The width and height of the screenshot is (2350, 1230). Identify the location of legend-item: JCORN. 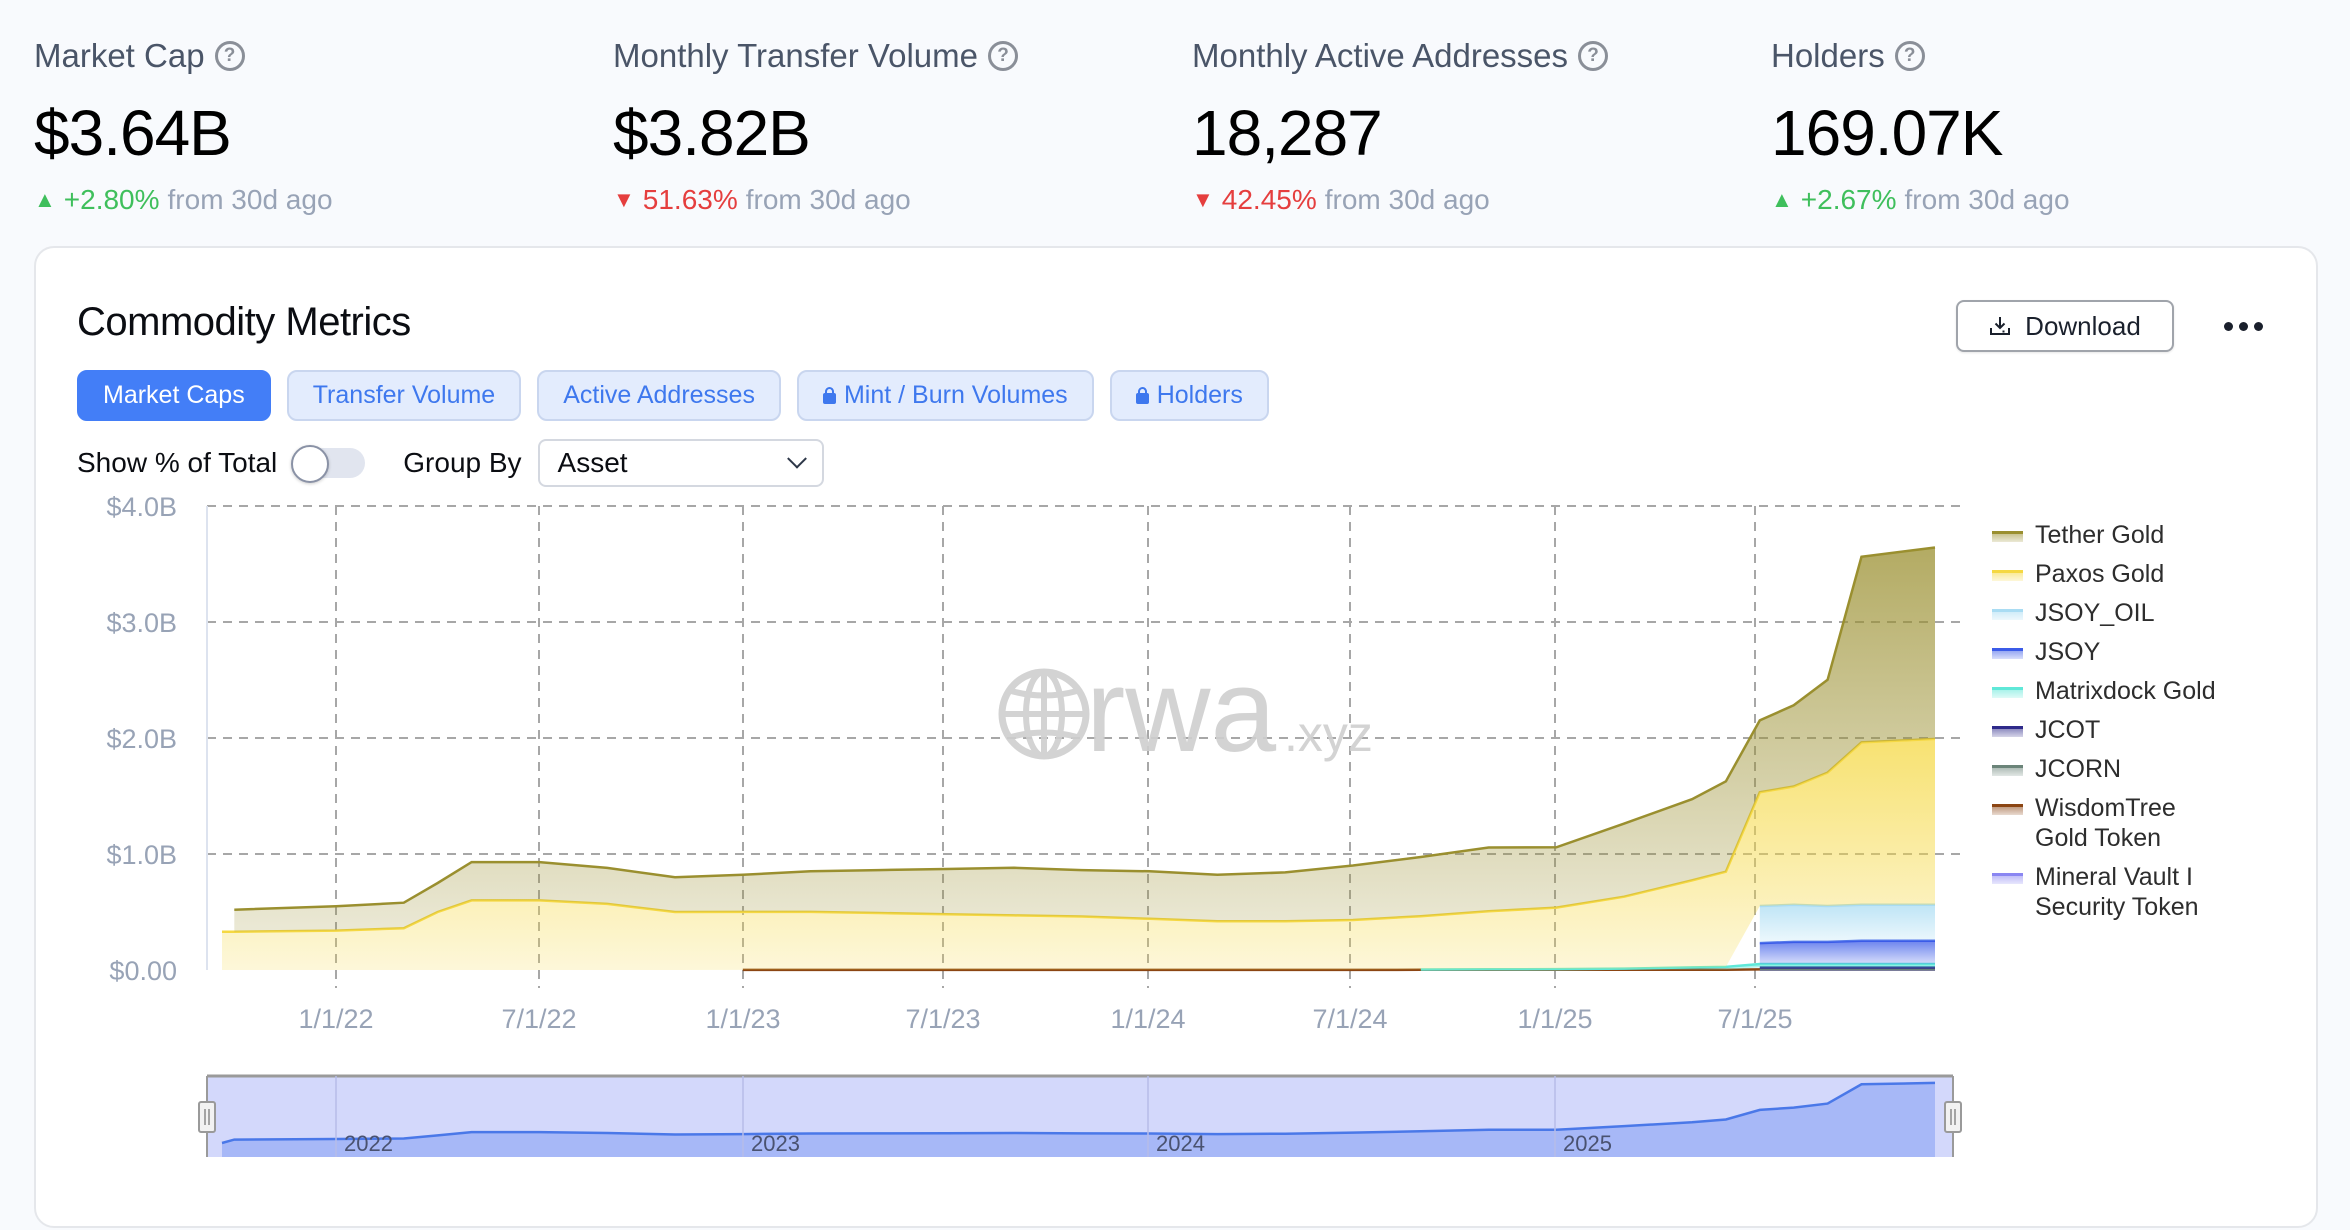
(2142, 769).